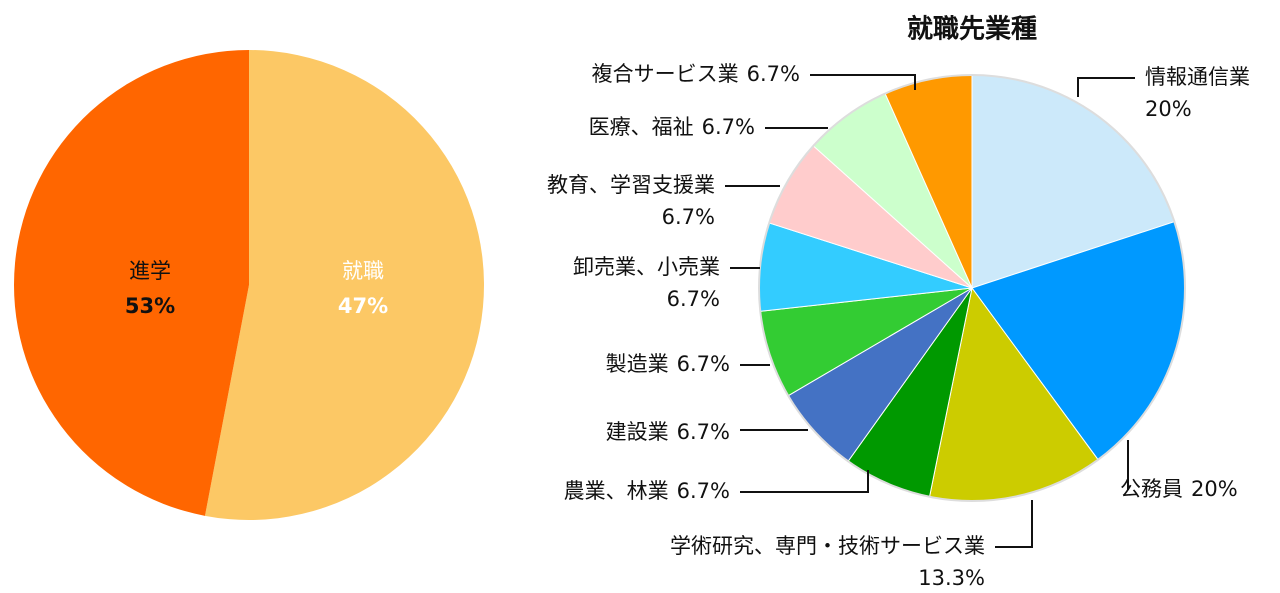  I want to click on pie-slice, so click(131, 283).